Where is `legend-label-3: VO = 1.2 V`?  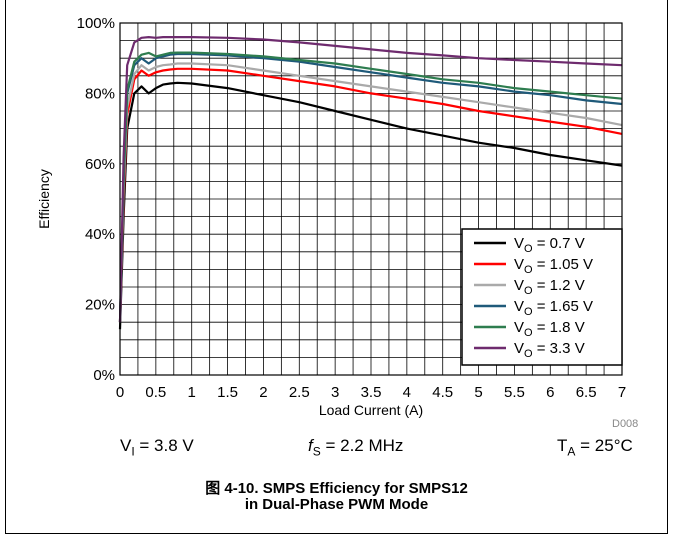
legend-label-3: VO = 1.2 V is located at coordinates (549, 287).